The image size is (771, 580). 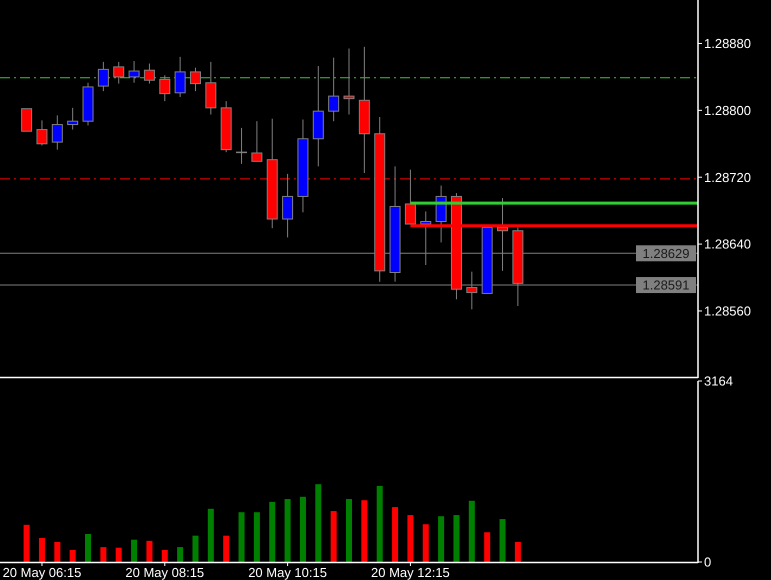 What do you see at coordinates (42, 572) in the screenshot?
I see `x-tick-label: 20 May 06:15` at bounding box center [42, 572].